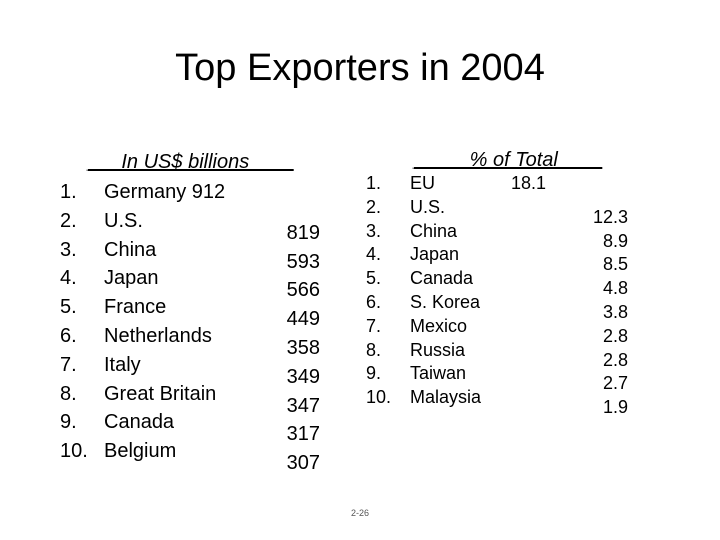  What do you see at coordinates (303, 290) in the screenshot?
I see `value-cell: 566` at bounding box center [303, 290].